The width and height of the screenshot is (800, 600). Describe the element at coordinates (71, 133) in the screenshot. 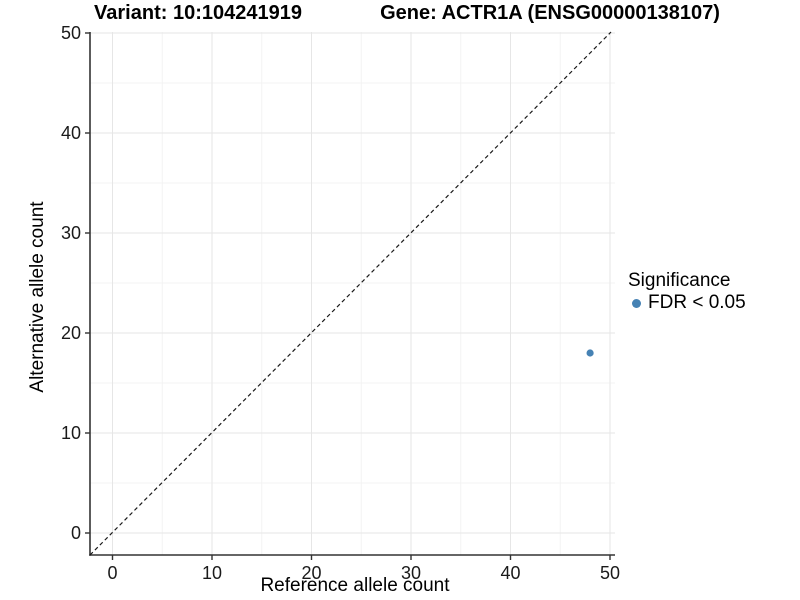

I see `y-tick-label: 40` at that location.